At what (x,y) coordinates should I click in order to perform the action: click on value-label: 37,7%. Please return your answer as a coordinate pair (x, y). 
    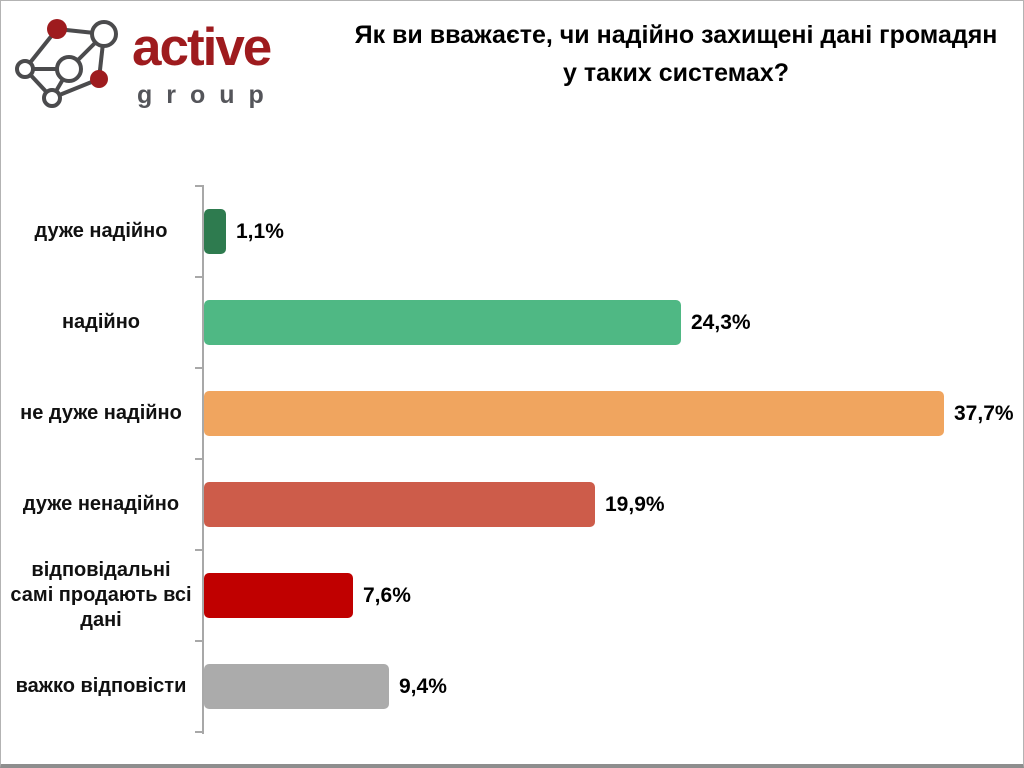
    Looking at the image, I should click on (984, 413).